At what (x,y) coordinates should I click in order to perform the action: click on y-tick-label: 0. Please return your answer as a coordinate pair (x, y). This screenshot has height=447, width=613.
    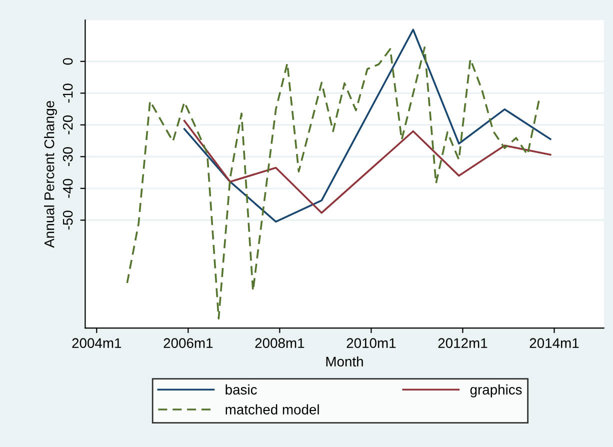
    Looking at the image, I should click on (67, 61).